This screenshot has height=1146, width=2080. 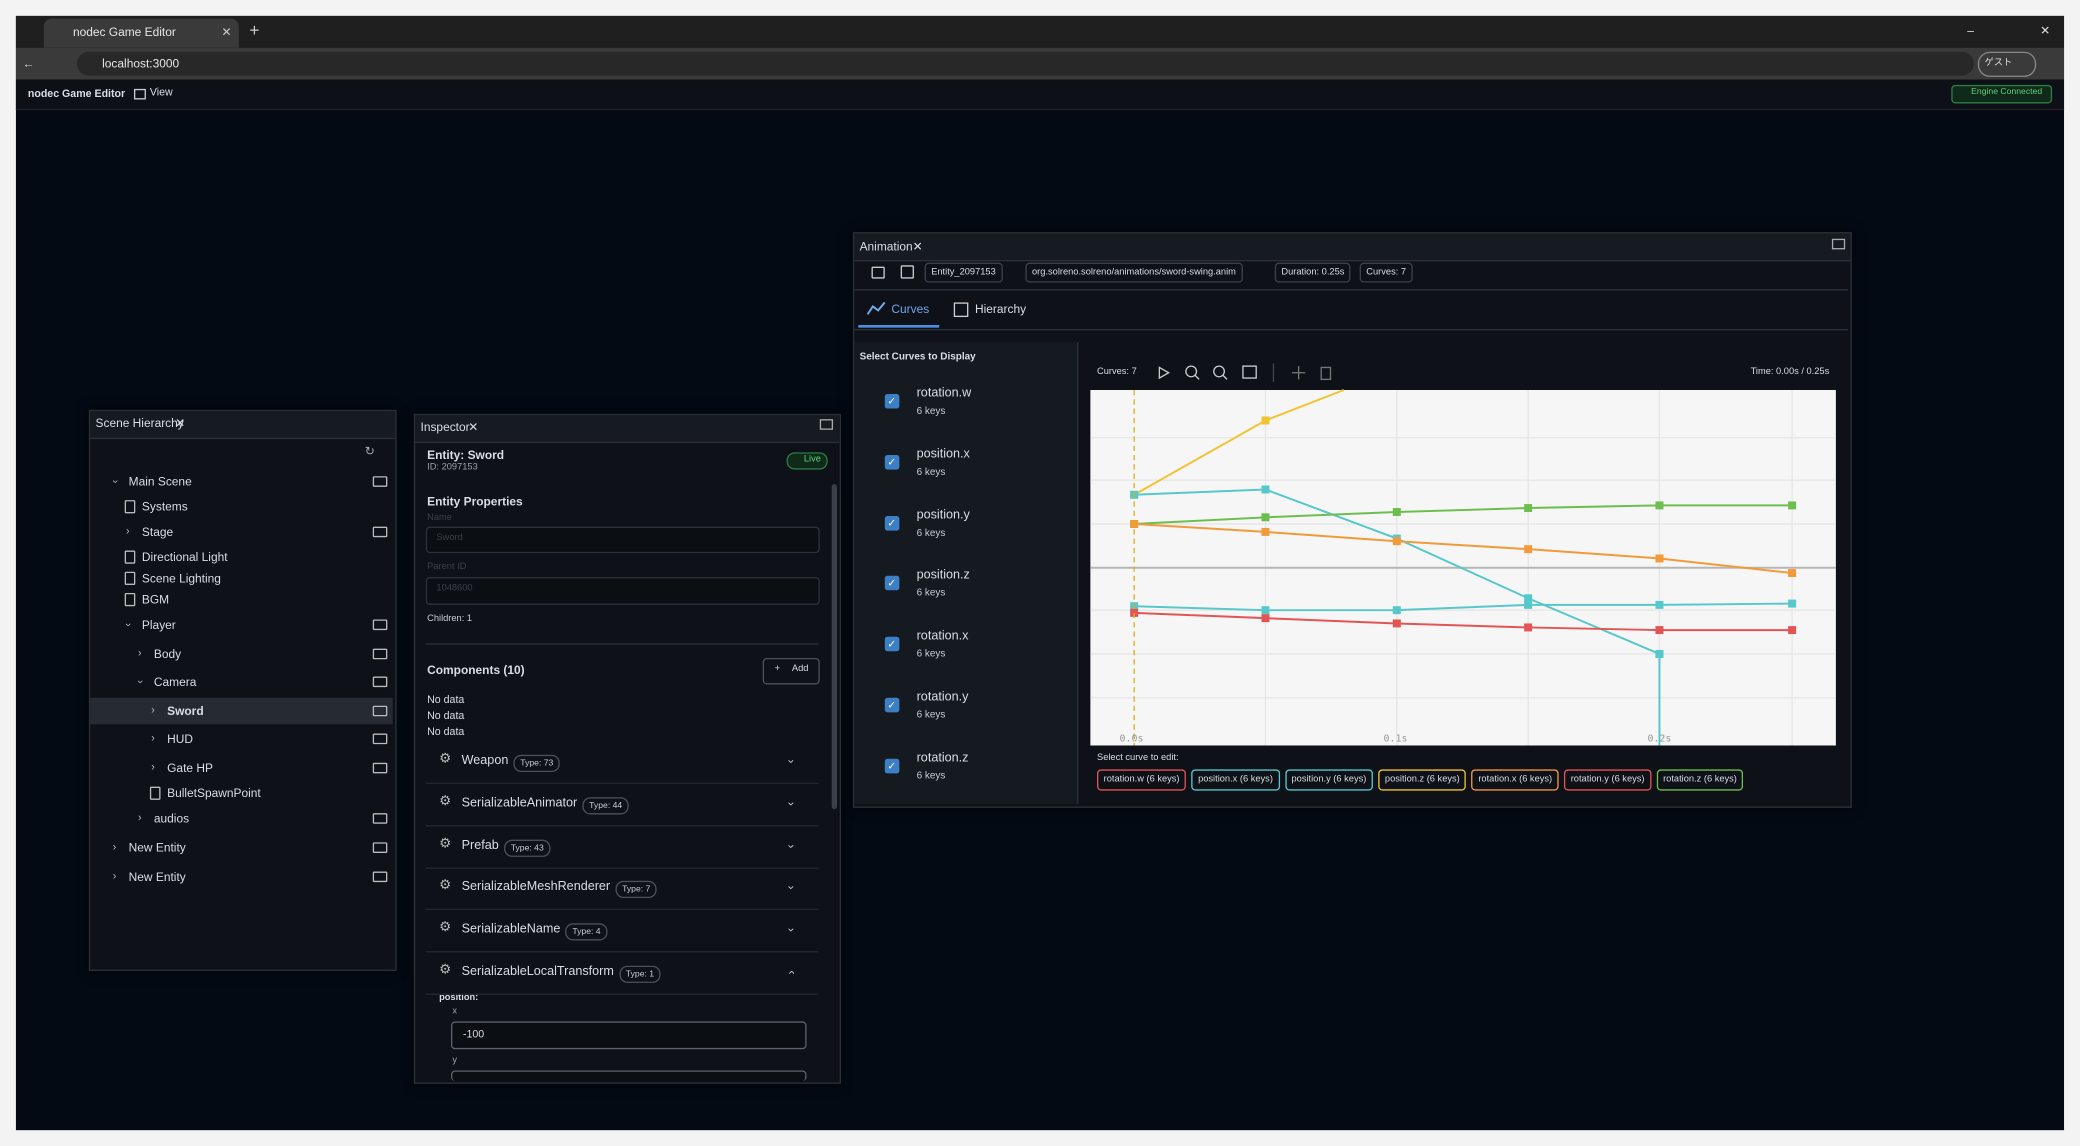 I want to click on minimize: –, so click(x=1970, y=30).